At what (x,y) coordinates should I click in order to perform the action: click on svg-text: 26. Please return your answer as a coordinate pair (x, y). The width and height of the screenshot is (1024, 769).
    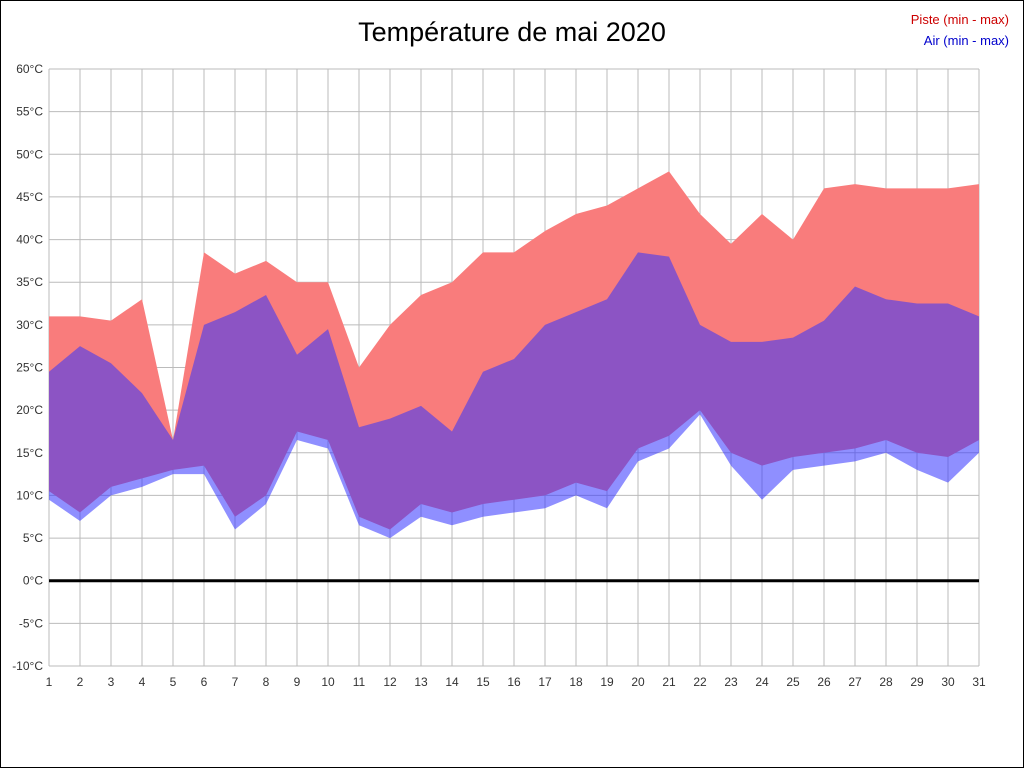
    Looking at the image, I should click on (824, 682).